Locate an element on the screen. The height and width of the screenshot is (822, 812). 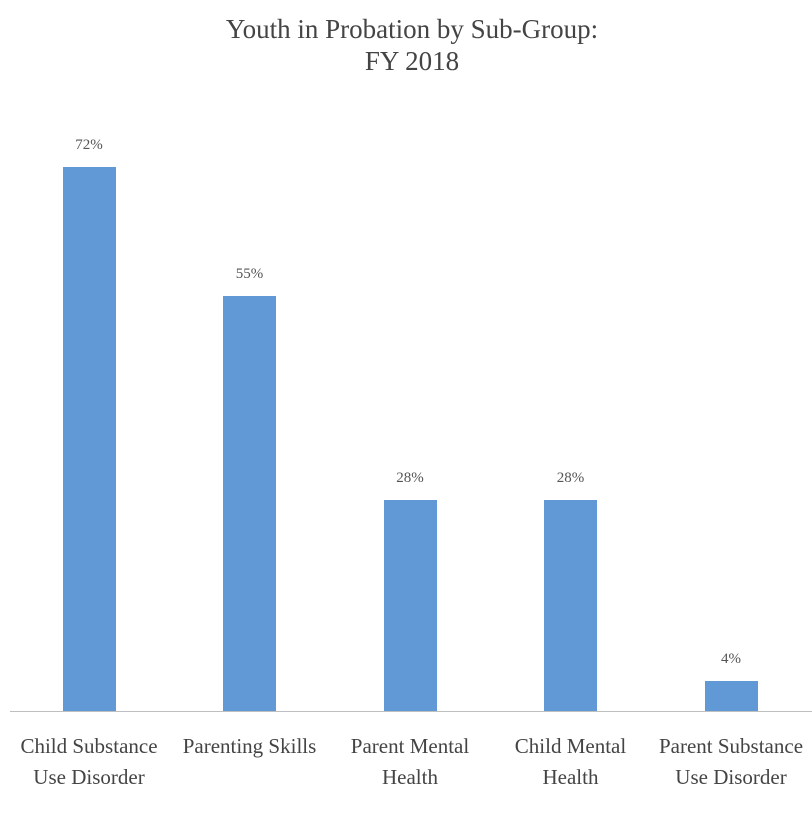
data-label: 72% is located at coordinates (89, 145).